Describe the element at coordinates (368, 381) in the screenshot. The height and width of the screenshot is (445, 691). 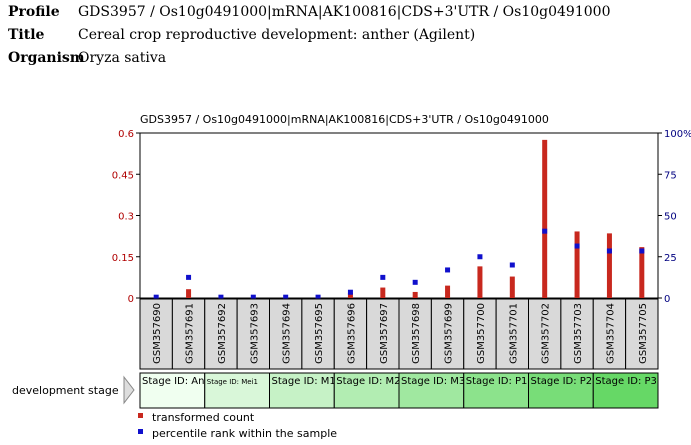
I see `stage-group-label: Stage ID: M2` at that location.